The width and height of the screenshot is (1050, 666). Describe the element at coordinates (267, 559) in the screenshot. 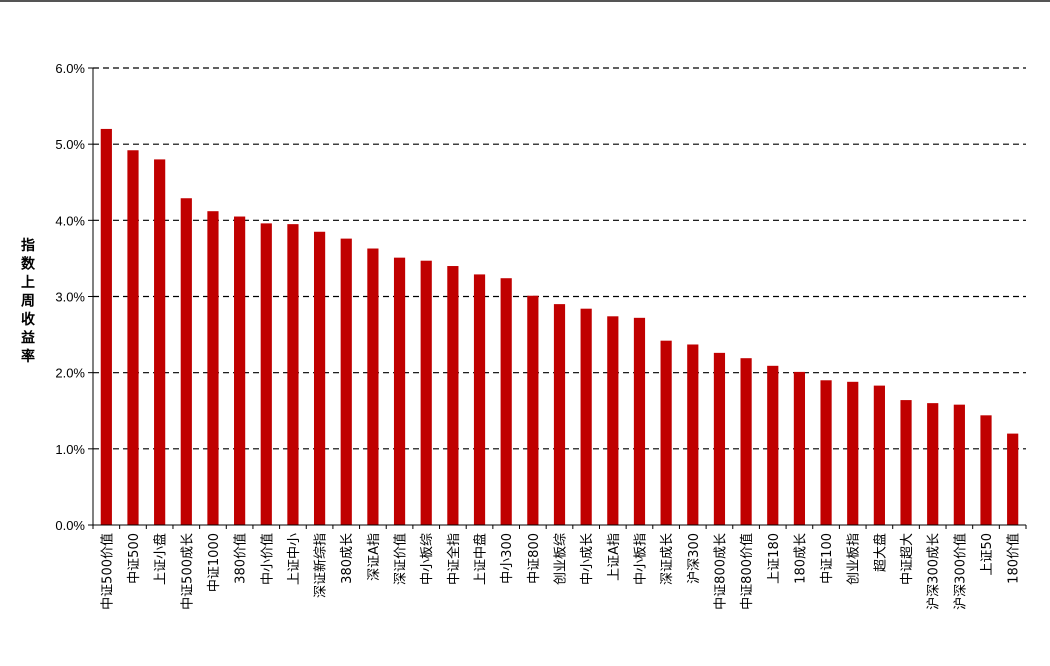

I see `x-tick-label: 中小价值` at that location.